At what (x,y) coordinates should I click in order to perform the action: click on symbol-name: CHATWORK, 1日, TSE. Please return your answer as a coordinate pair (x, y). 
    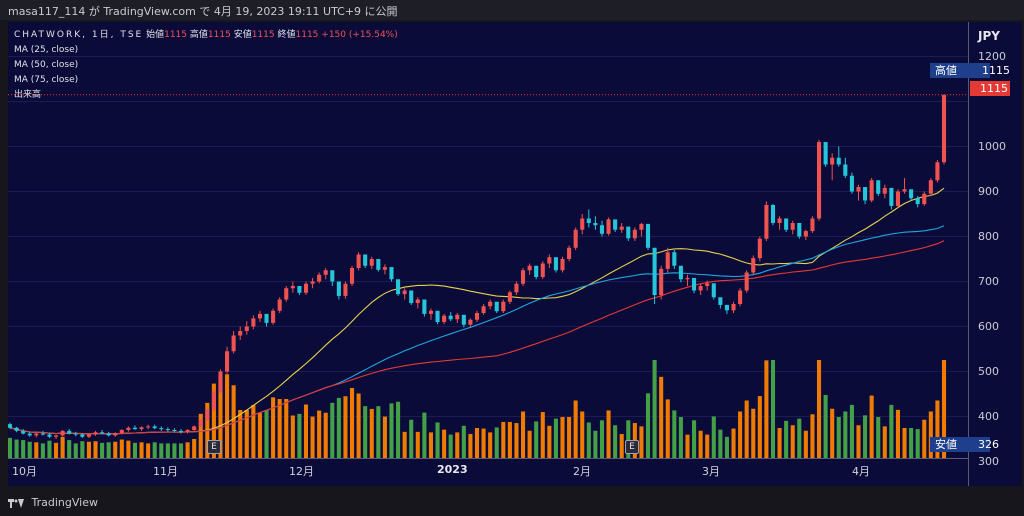
    Looking at the image, I should click on (79, 35).